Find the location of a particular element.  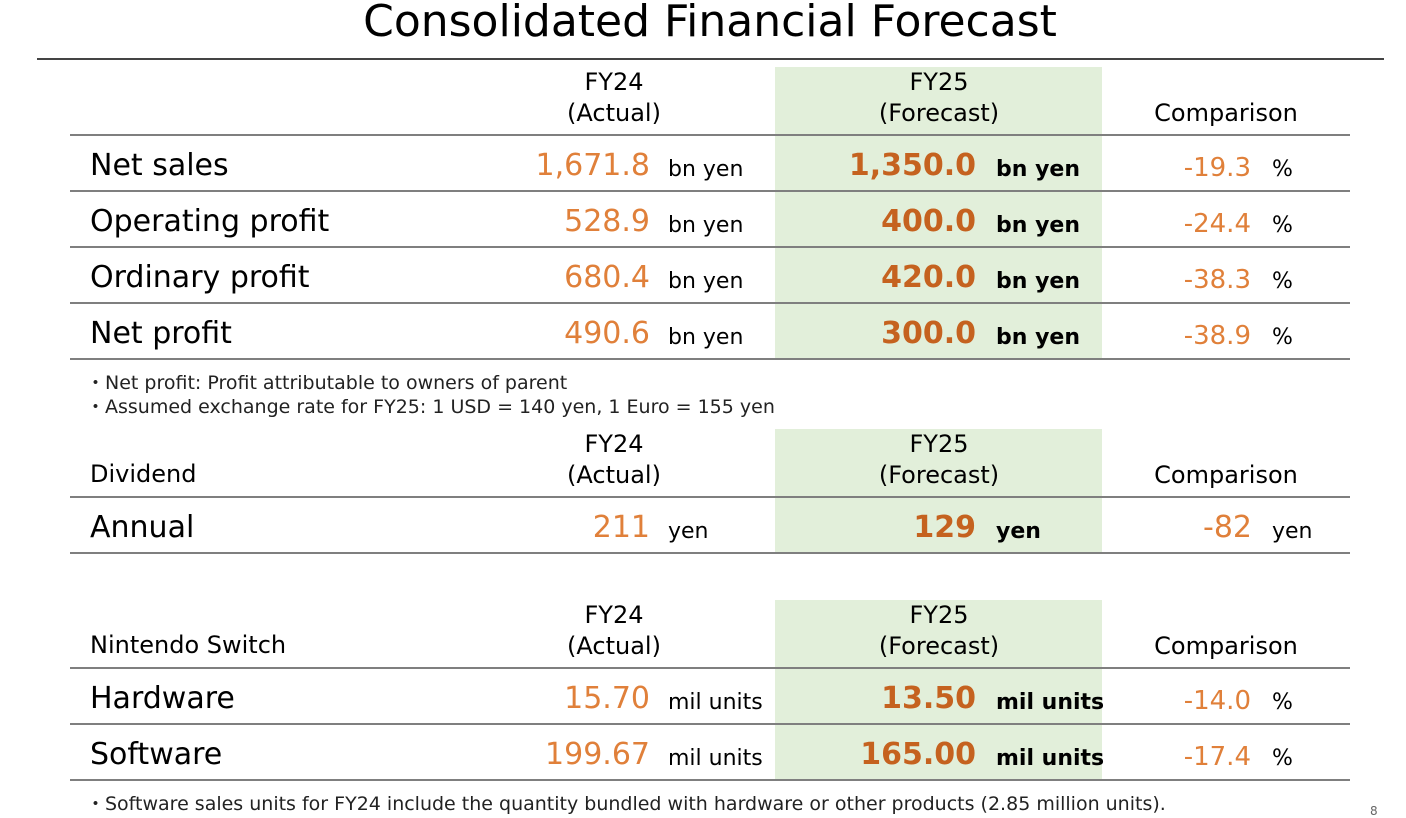

section-label-dividend: Dividend is located at coordinates (143, 474).